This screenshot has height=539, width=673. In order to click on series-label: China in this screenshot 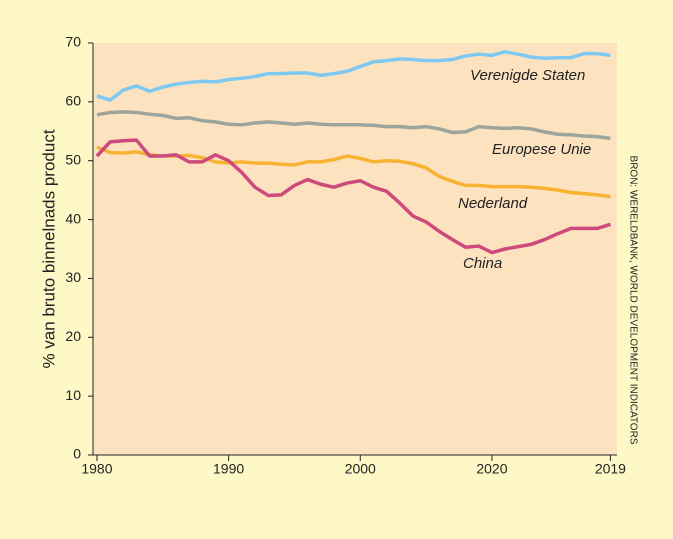, I will do `click(482, 263)`.